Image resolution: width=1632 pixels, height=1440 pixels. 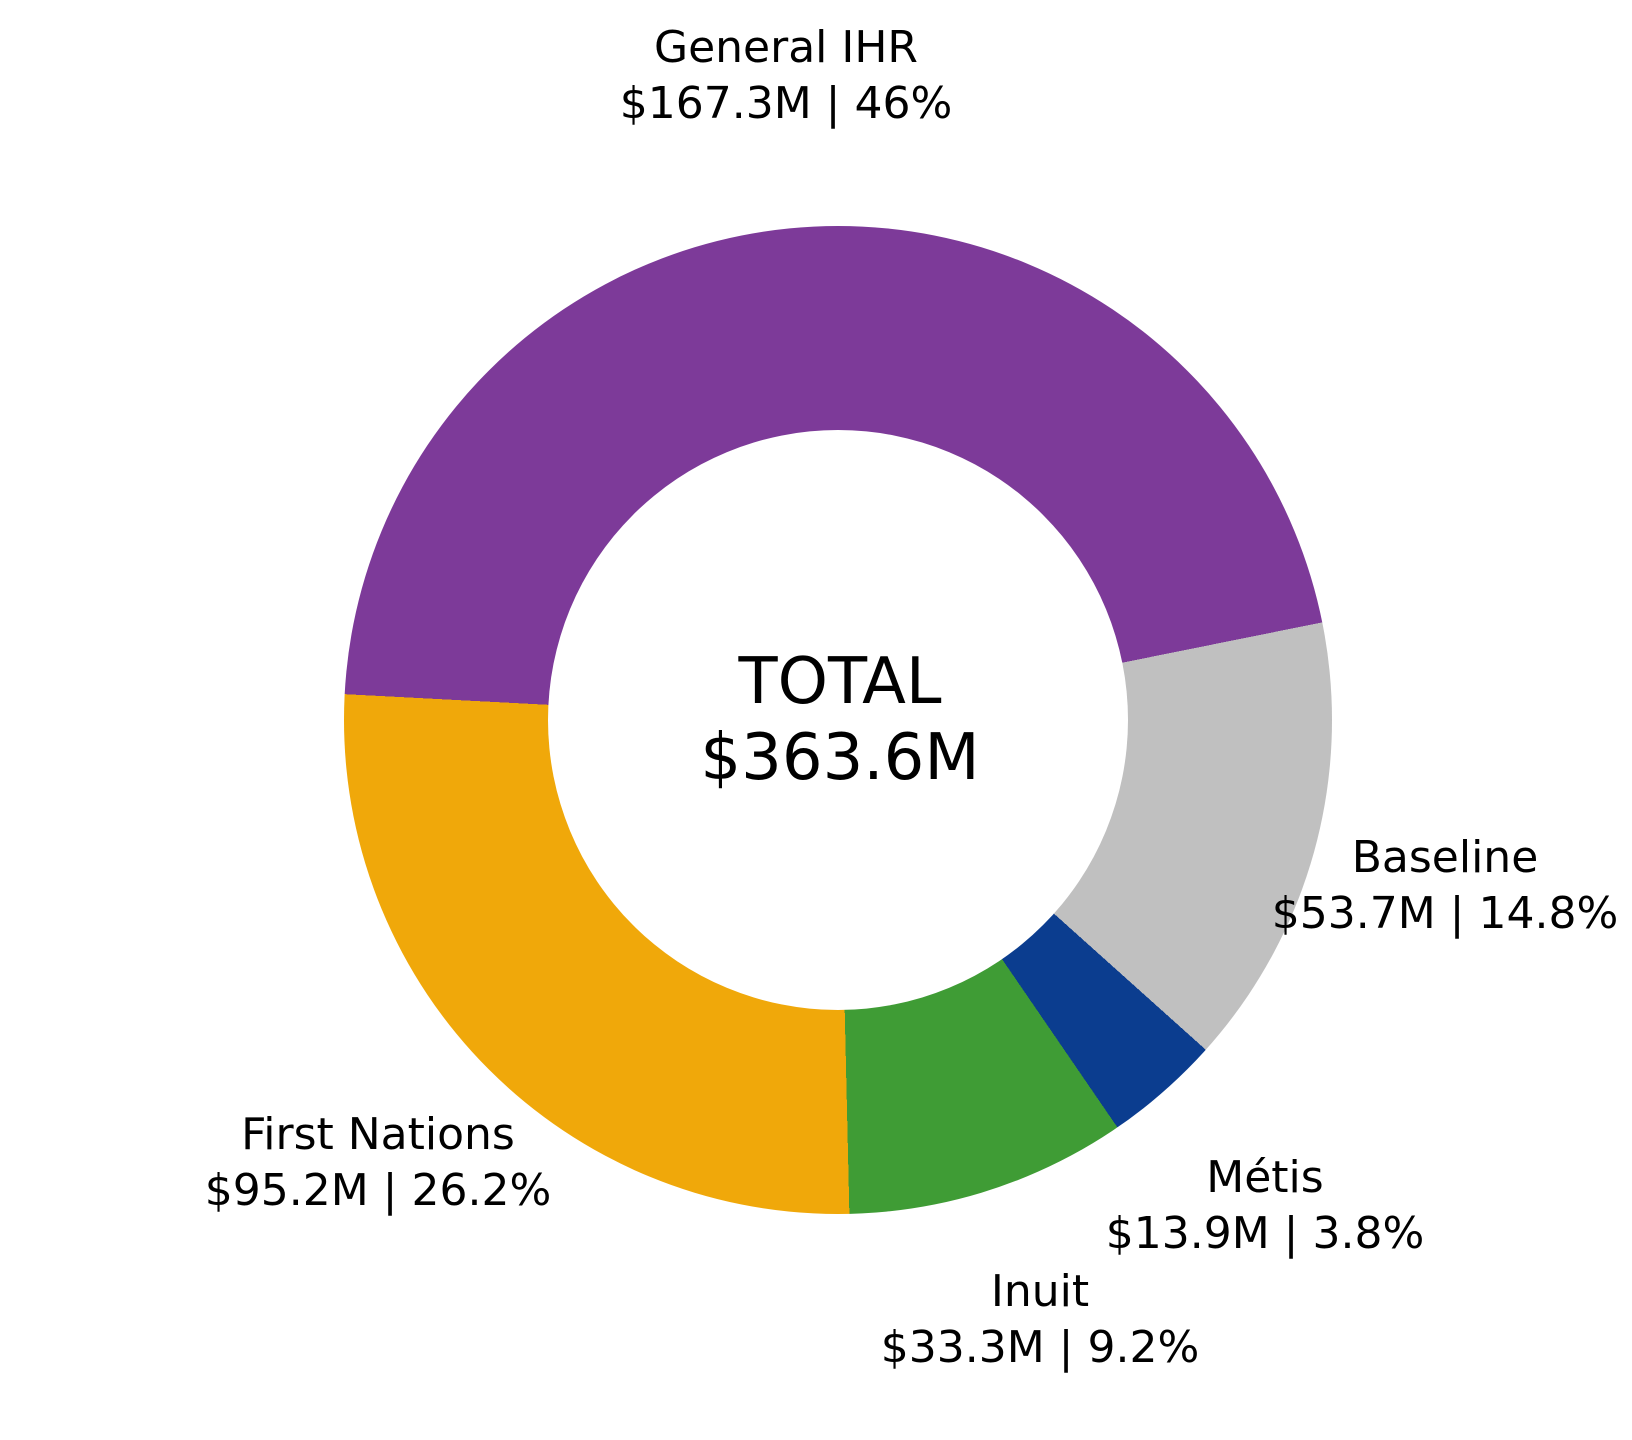 I want to click on slice-value: $53.7M | 14.8%, so click(x=1445, y=913).